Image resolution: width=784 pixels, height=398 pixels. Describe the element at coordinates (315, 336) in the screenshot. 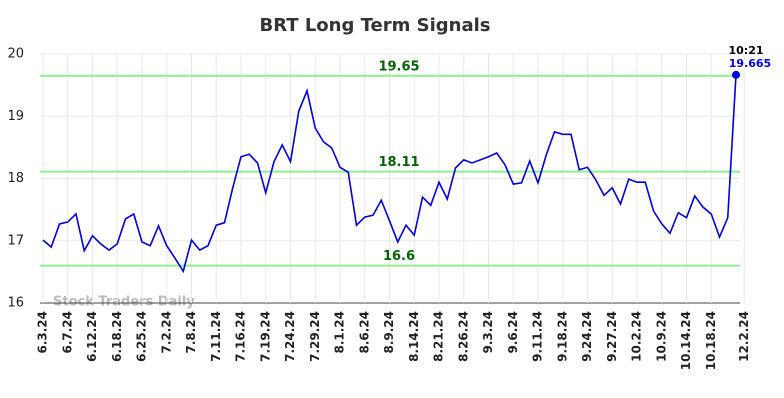

I see `x-tick-label: 7.29.24` at that location.